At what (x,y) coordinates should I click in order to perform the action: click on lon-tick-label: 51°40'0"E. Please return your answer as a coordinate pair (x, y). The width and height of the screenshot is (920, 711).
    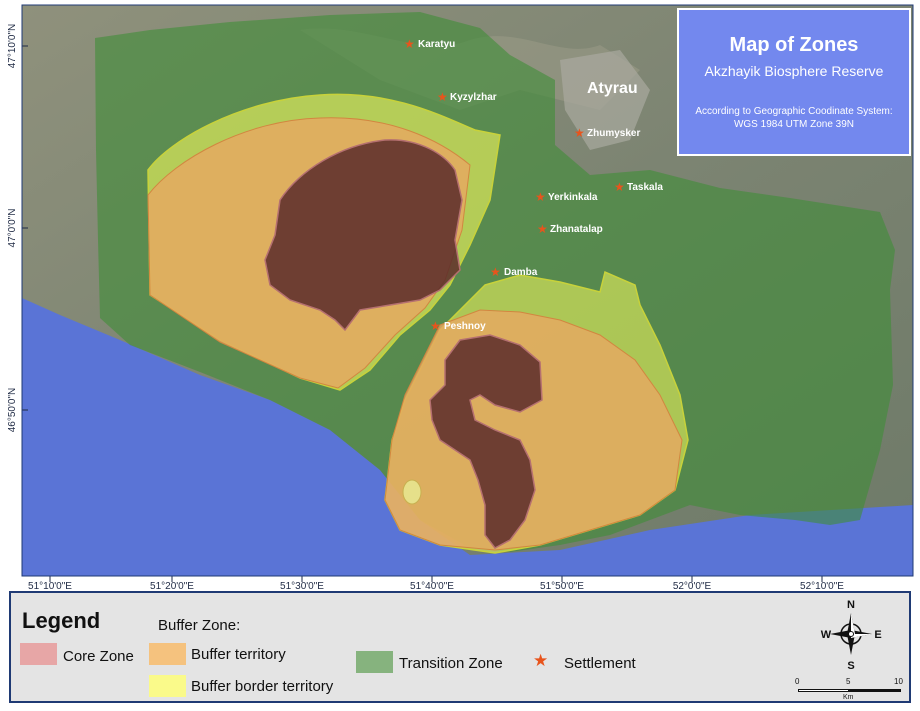
    Looking at the image, I should click on (432, 586).